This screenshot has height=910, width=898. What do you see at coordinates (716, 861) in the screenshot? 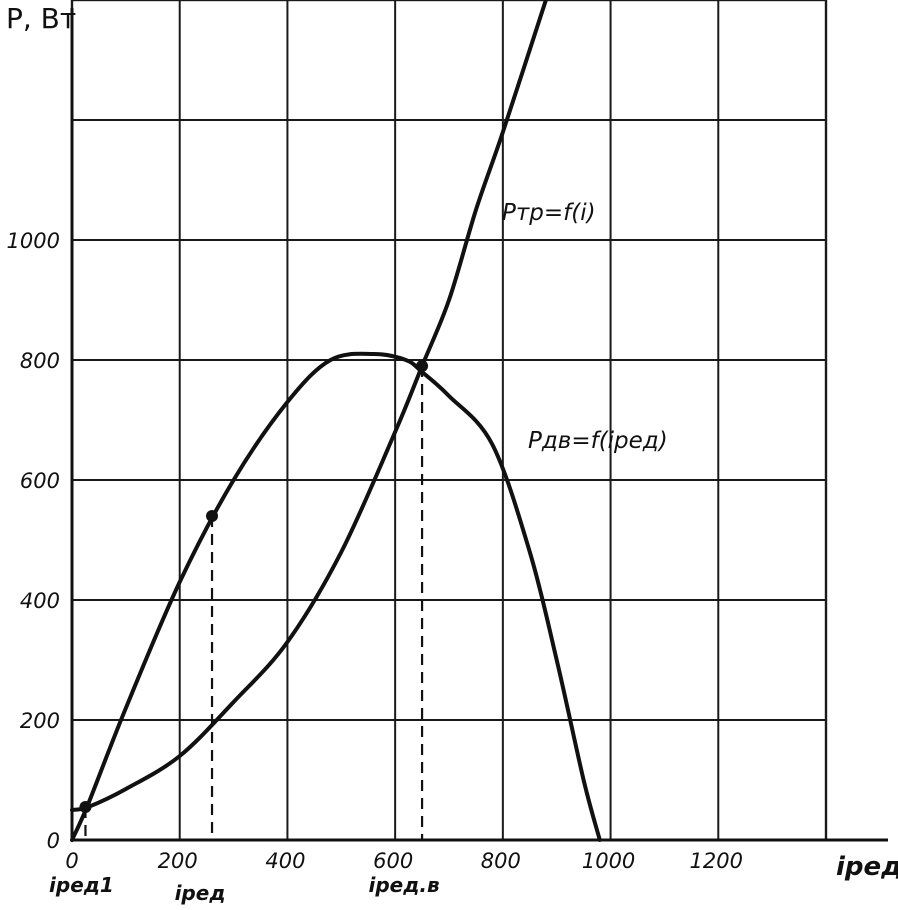
I see `x-tick-label: 1200` at bounding box center [716, 861].